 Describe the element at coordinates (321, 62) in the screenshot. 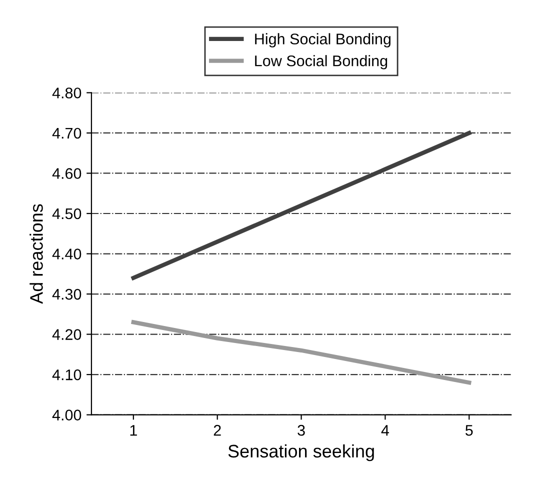

I see `legend-label: Low Social Bonding` at that location.